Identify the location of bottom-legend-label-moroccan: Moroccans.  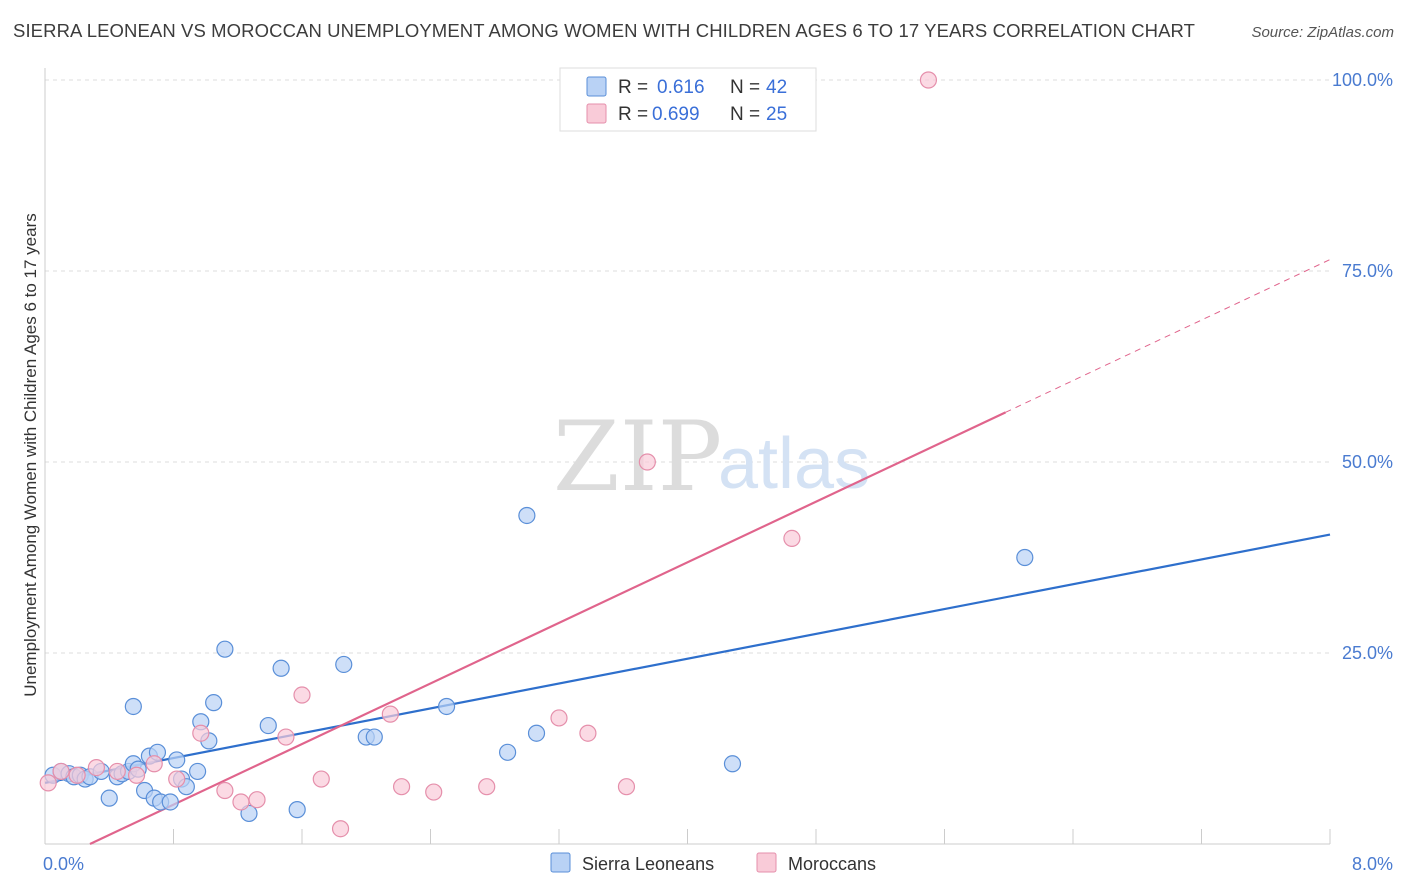
(832, 864).